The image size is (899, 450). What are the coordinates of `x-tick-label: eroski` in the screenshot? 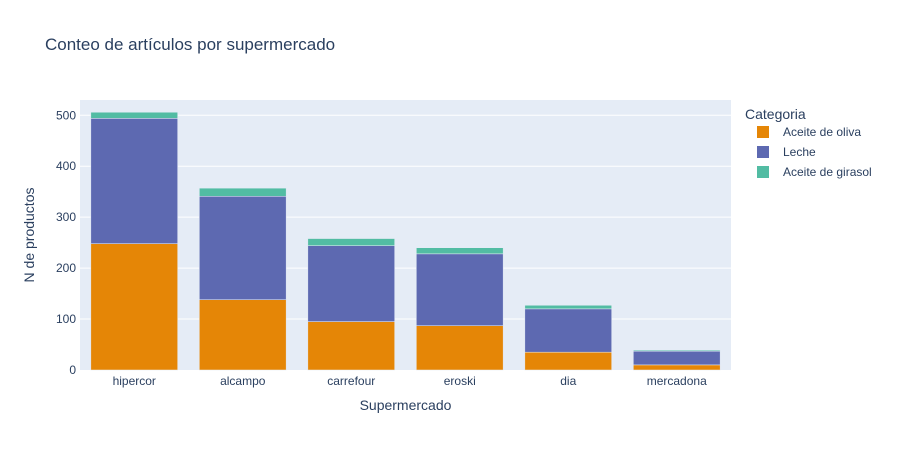 It's located at (460, 381).